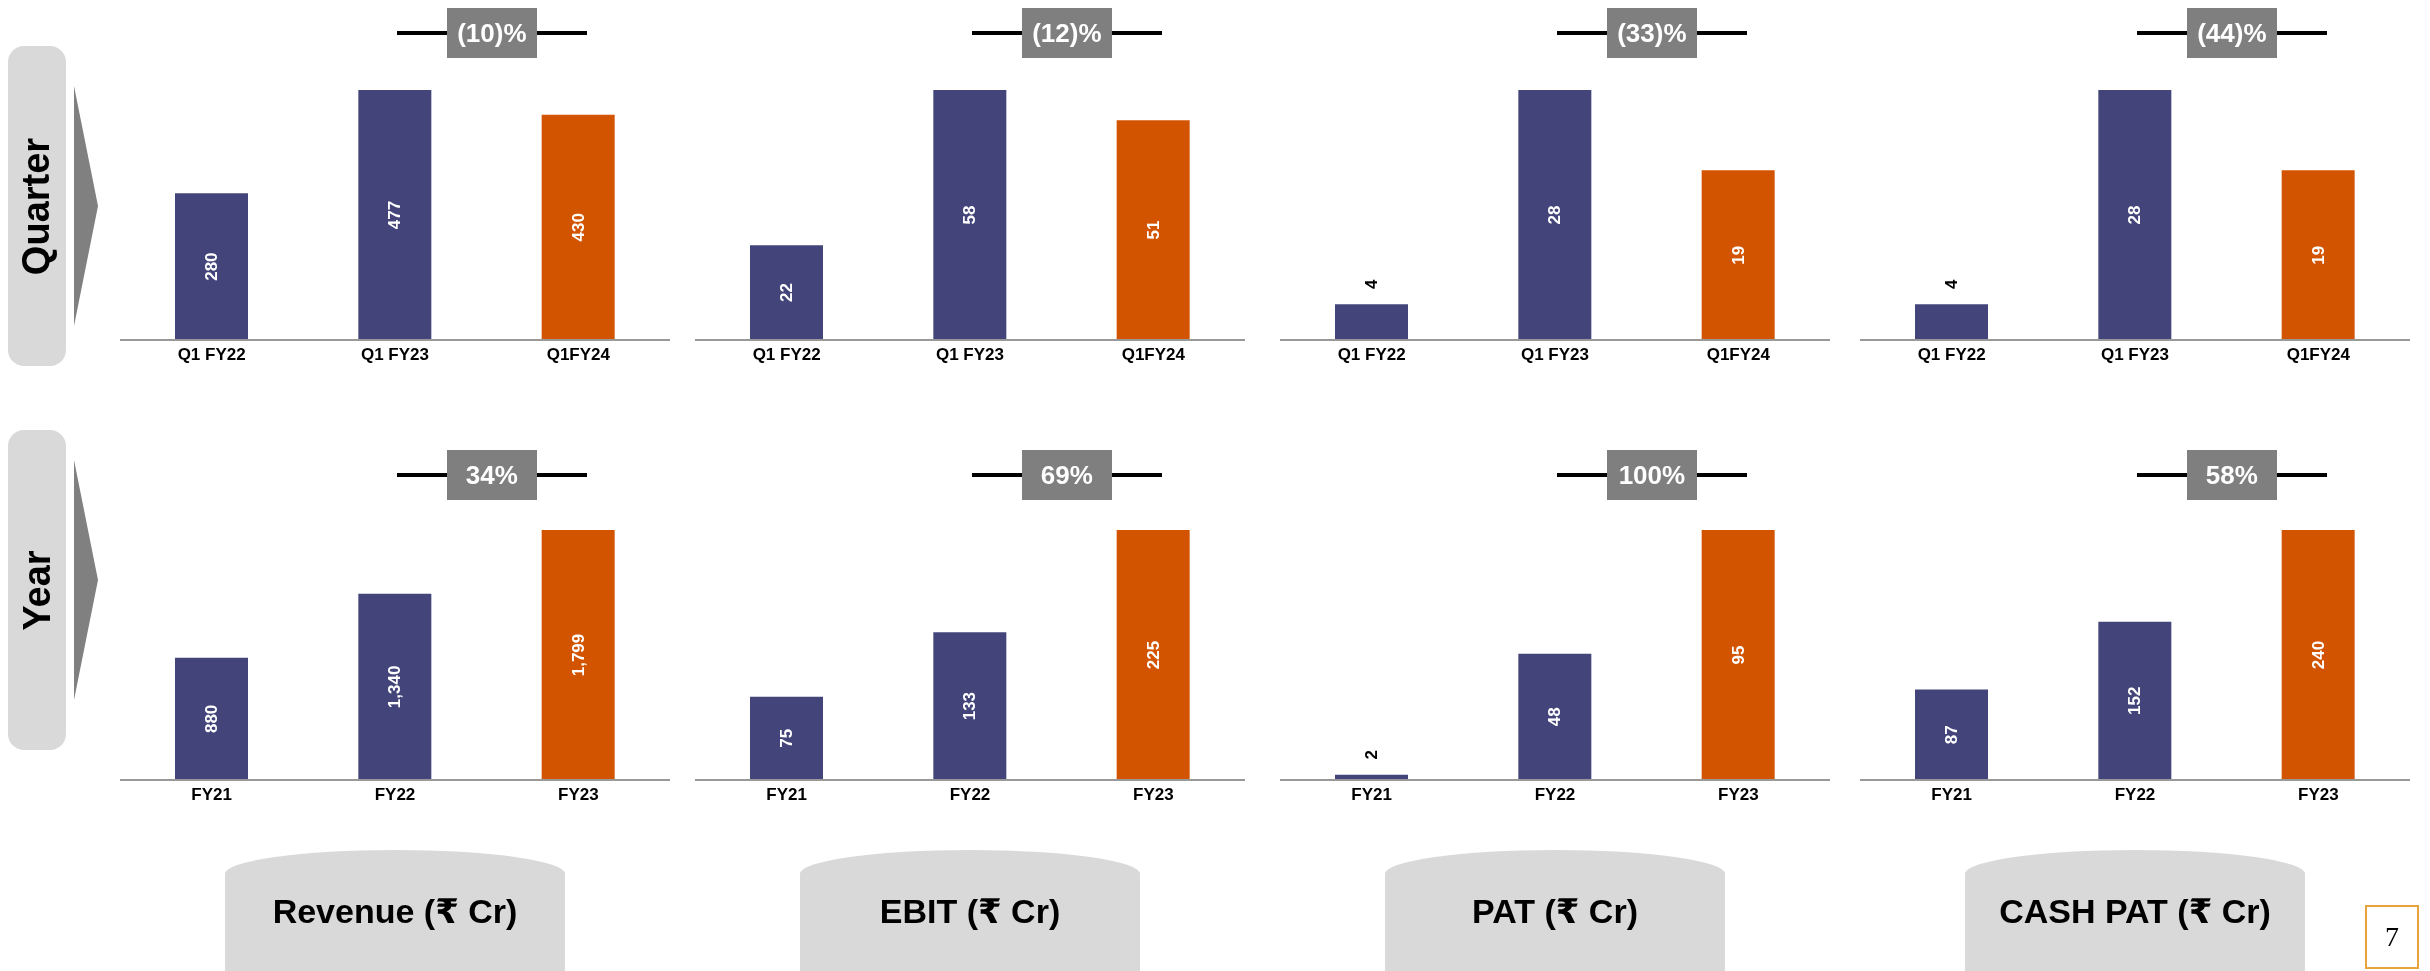 The height and width of the screenshot is (971, 2430). Describe the element at coordinates (970, 910) in the screenshot. I see `x-axis-title: EBIT (₹ Cr)` at that location.